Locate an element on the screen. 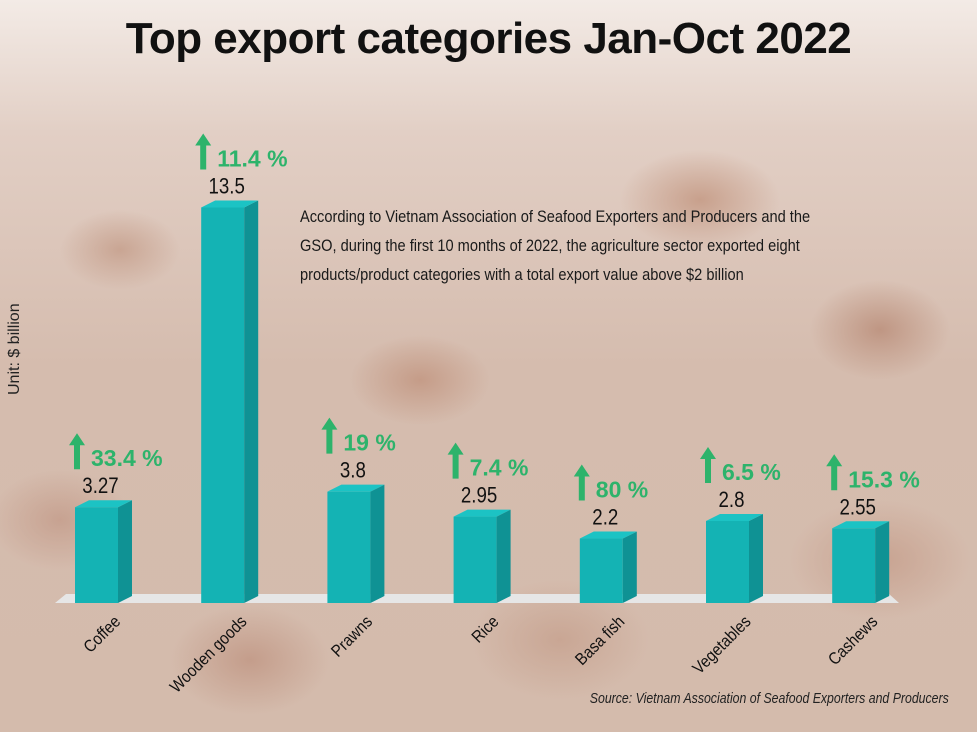  growth-label: 11.4 % is located at coordinates (252, 158).